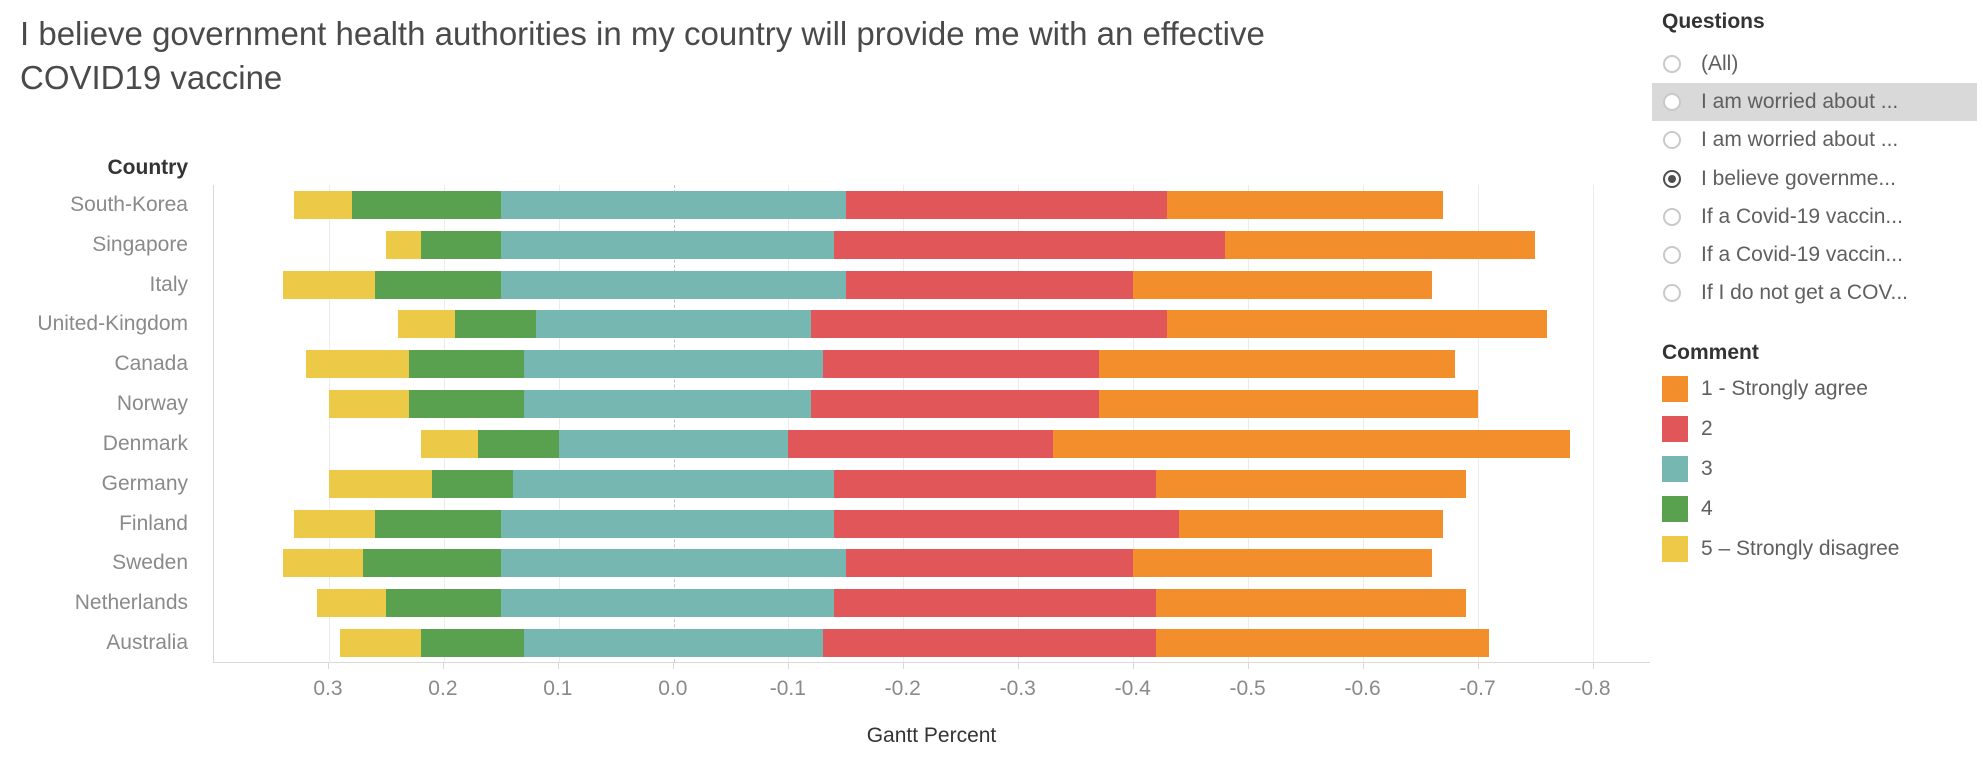  Describe the element at coordinates (1814, 469) in the screenshot. I see `legend-item: 3` at that location.